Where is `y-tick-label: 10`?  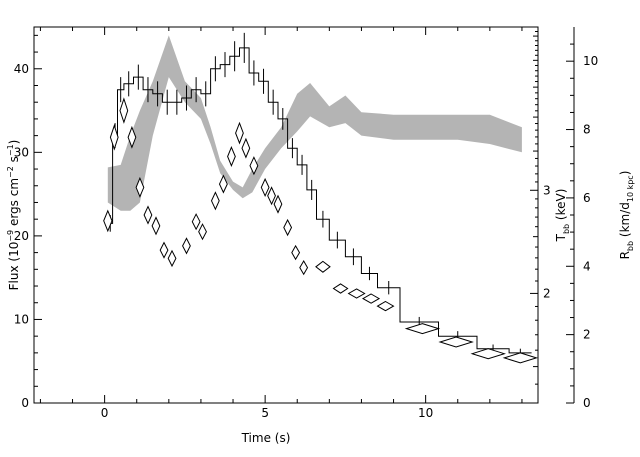 y-tick-label: 10 is located at coordinates (21, 319).